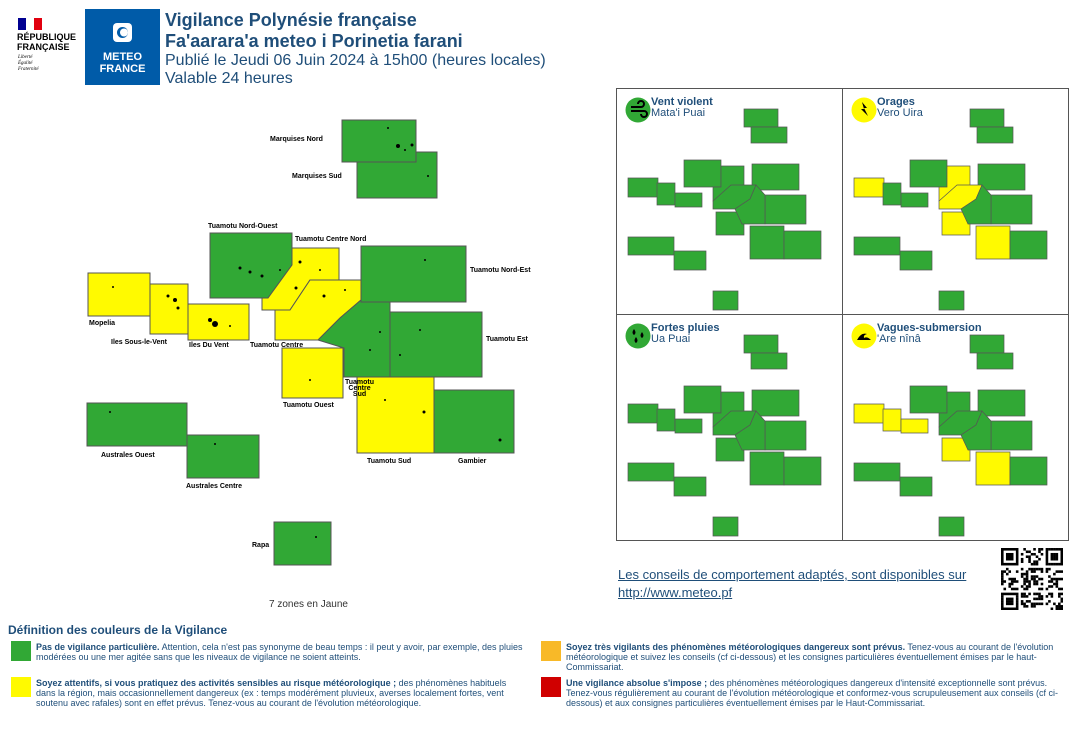 The width and height of the screenshot is (1080, 730). I want to click on label-gambier: Gambier, so click(472, 461).